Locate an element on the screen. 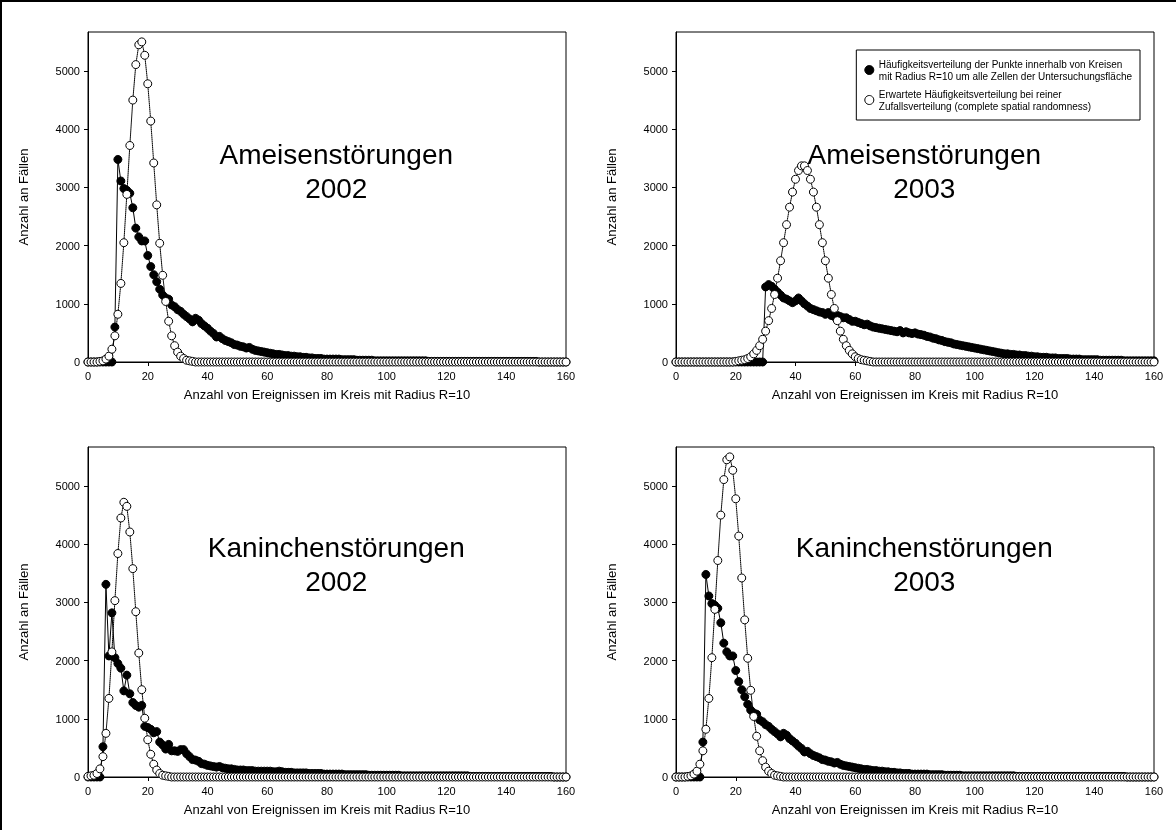 This screenshot has height=830, width=1176. legend-label: Erwartete Häufigkeitsverteilung bei reiner Zufallsverteilung (complete spatial randomness) is located at coordinates (985, 100).